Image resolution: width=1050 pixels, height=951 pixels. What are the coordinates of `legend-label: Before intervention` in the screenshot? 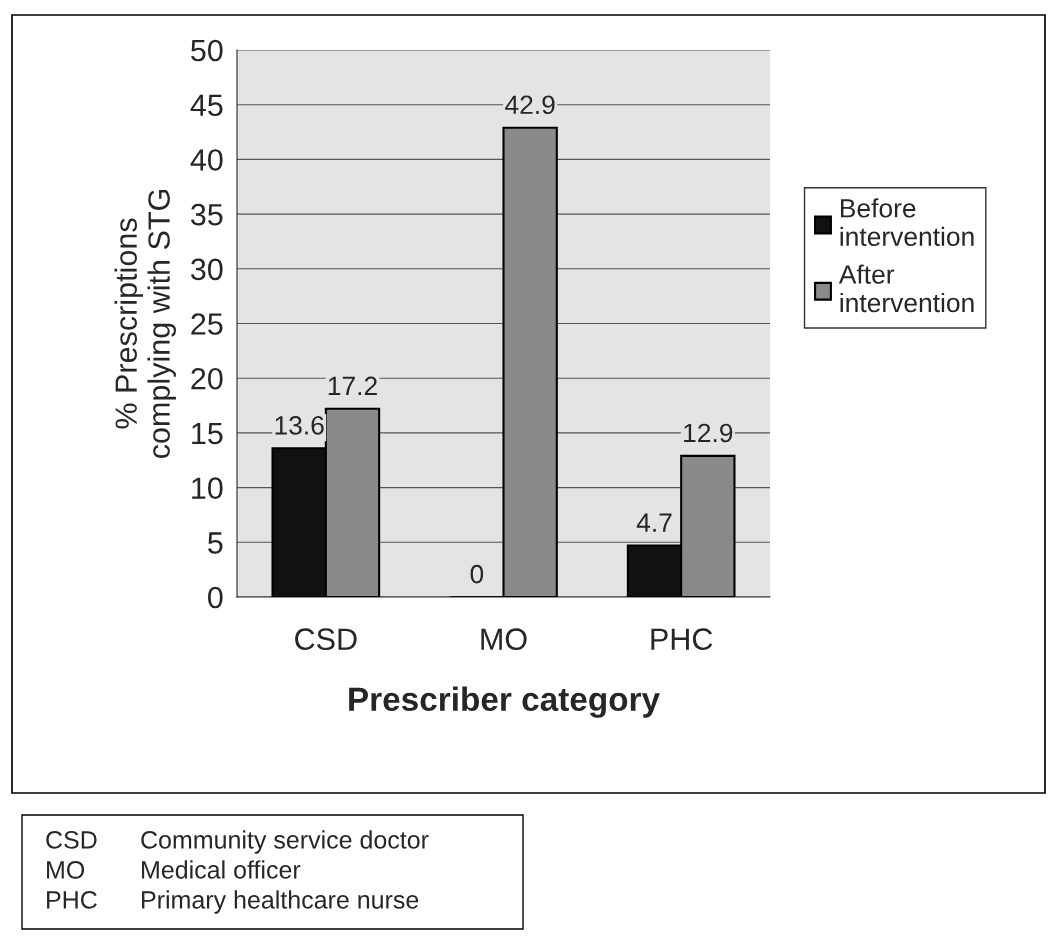 It's located at (907, 222).